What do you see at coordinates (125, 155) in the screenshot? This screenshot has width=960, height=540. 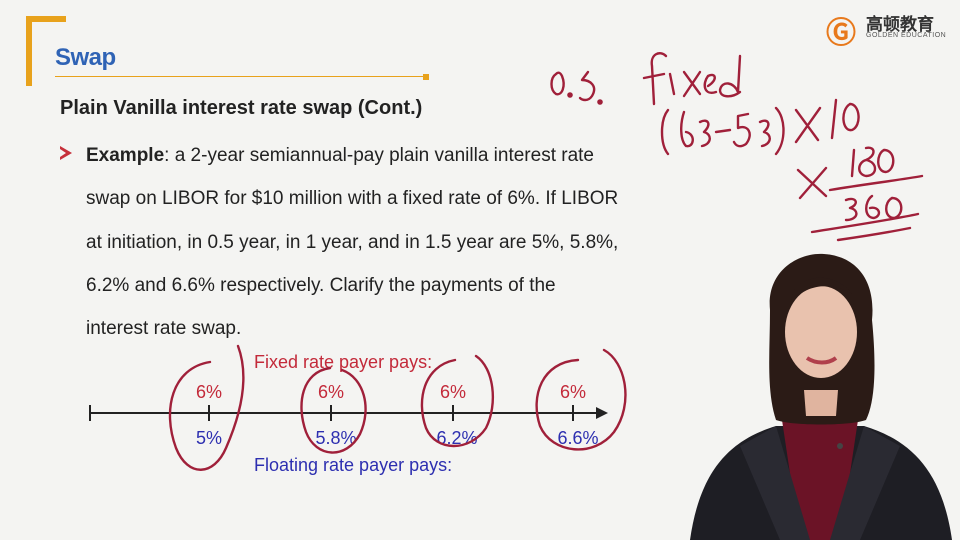 I see `example-label: Example` at bounding box center [125, 155].